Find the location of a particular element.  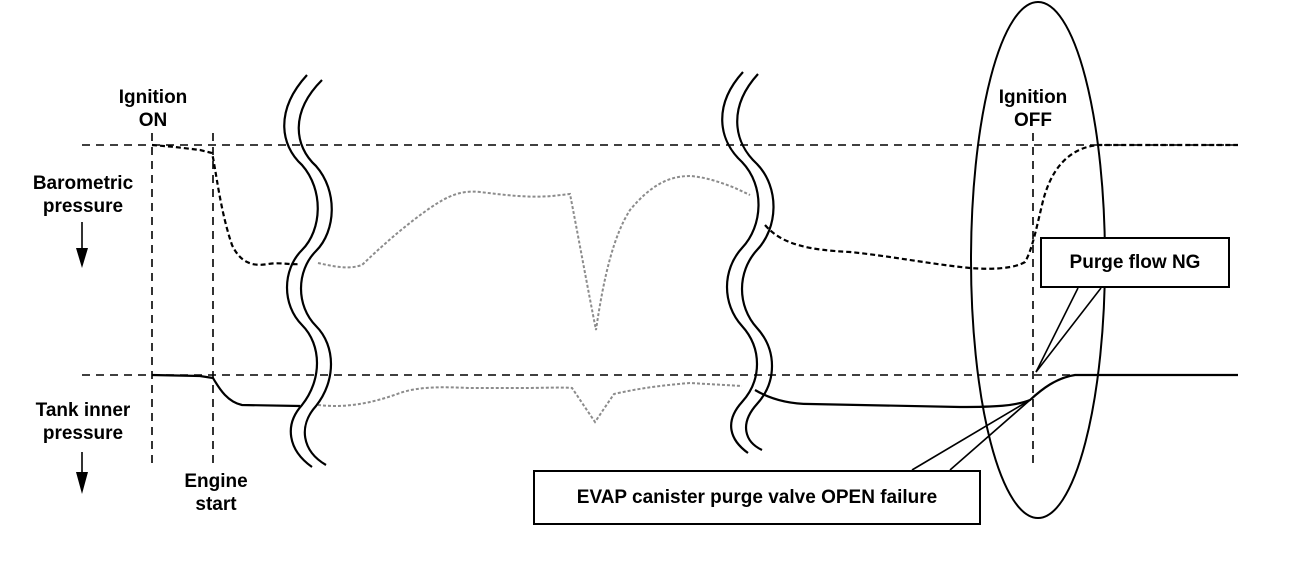

tank-trace-middle is located at coordinates (530, 402).